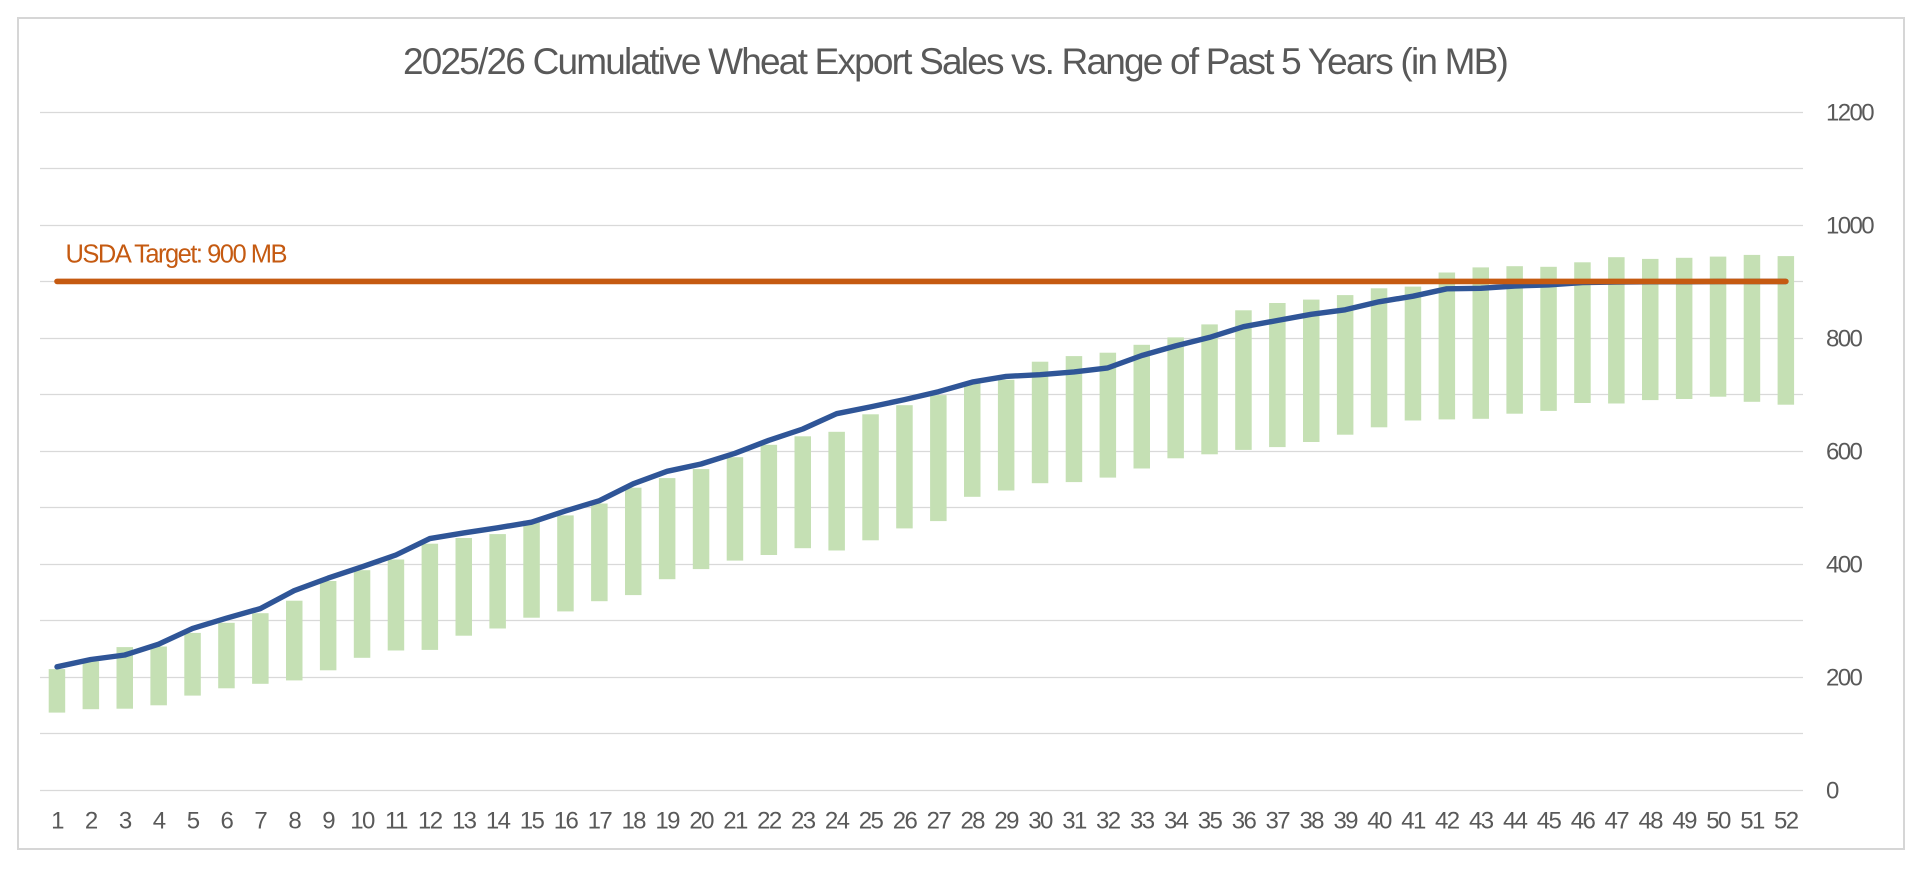  What do you see at coordinates (1142, 821) in the screenshot?
I see `svg-text: 33` at bounding box center [1142, 821].